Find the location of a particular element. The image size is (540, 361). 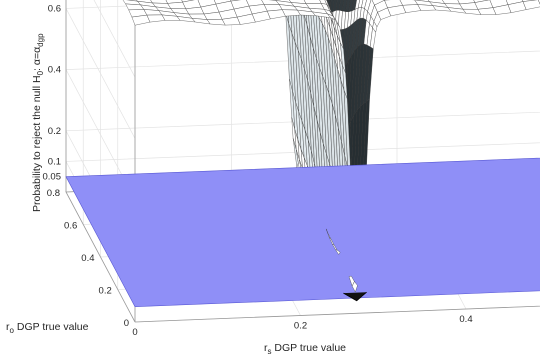

z-tick-label-3: 0.4 is located at coordinates (54, 70).